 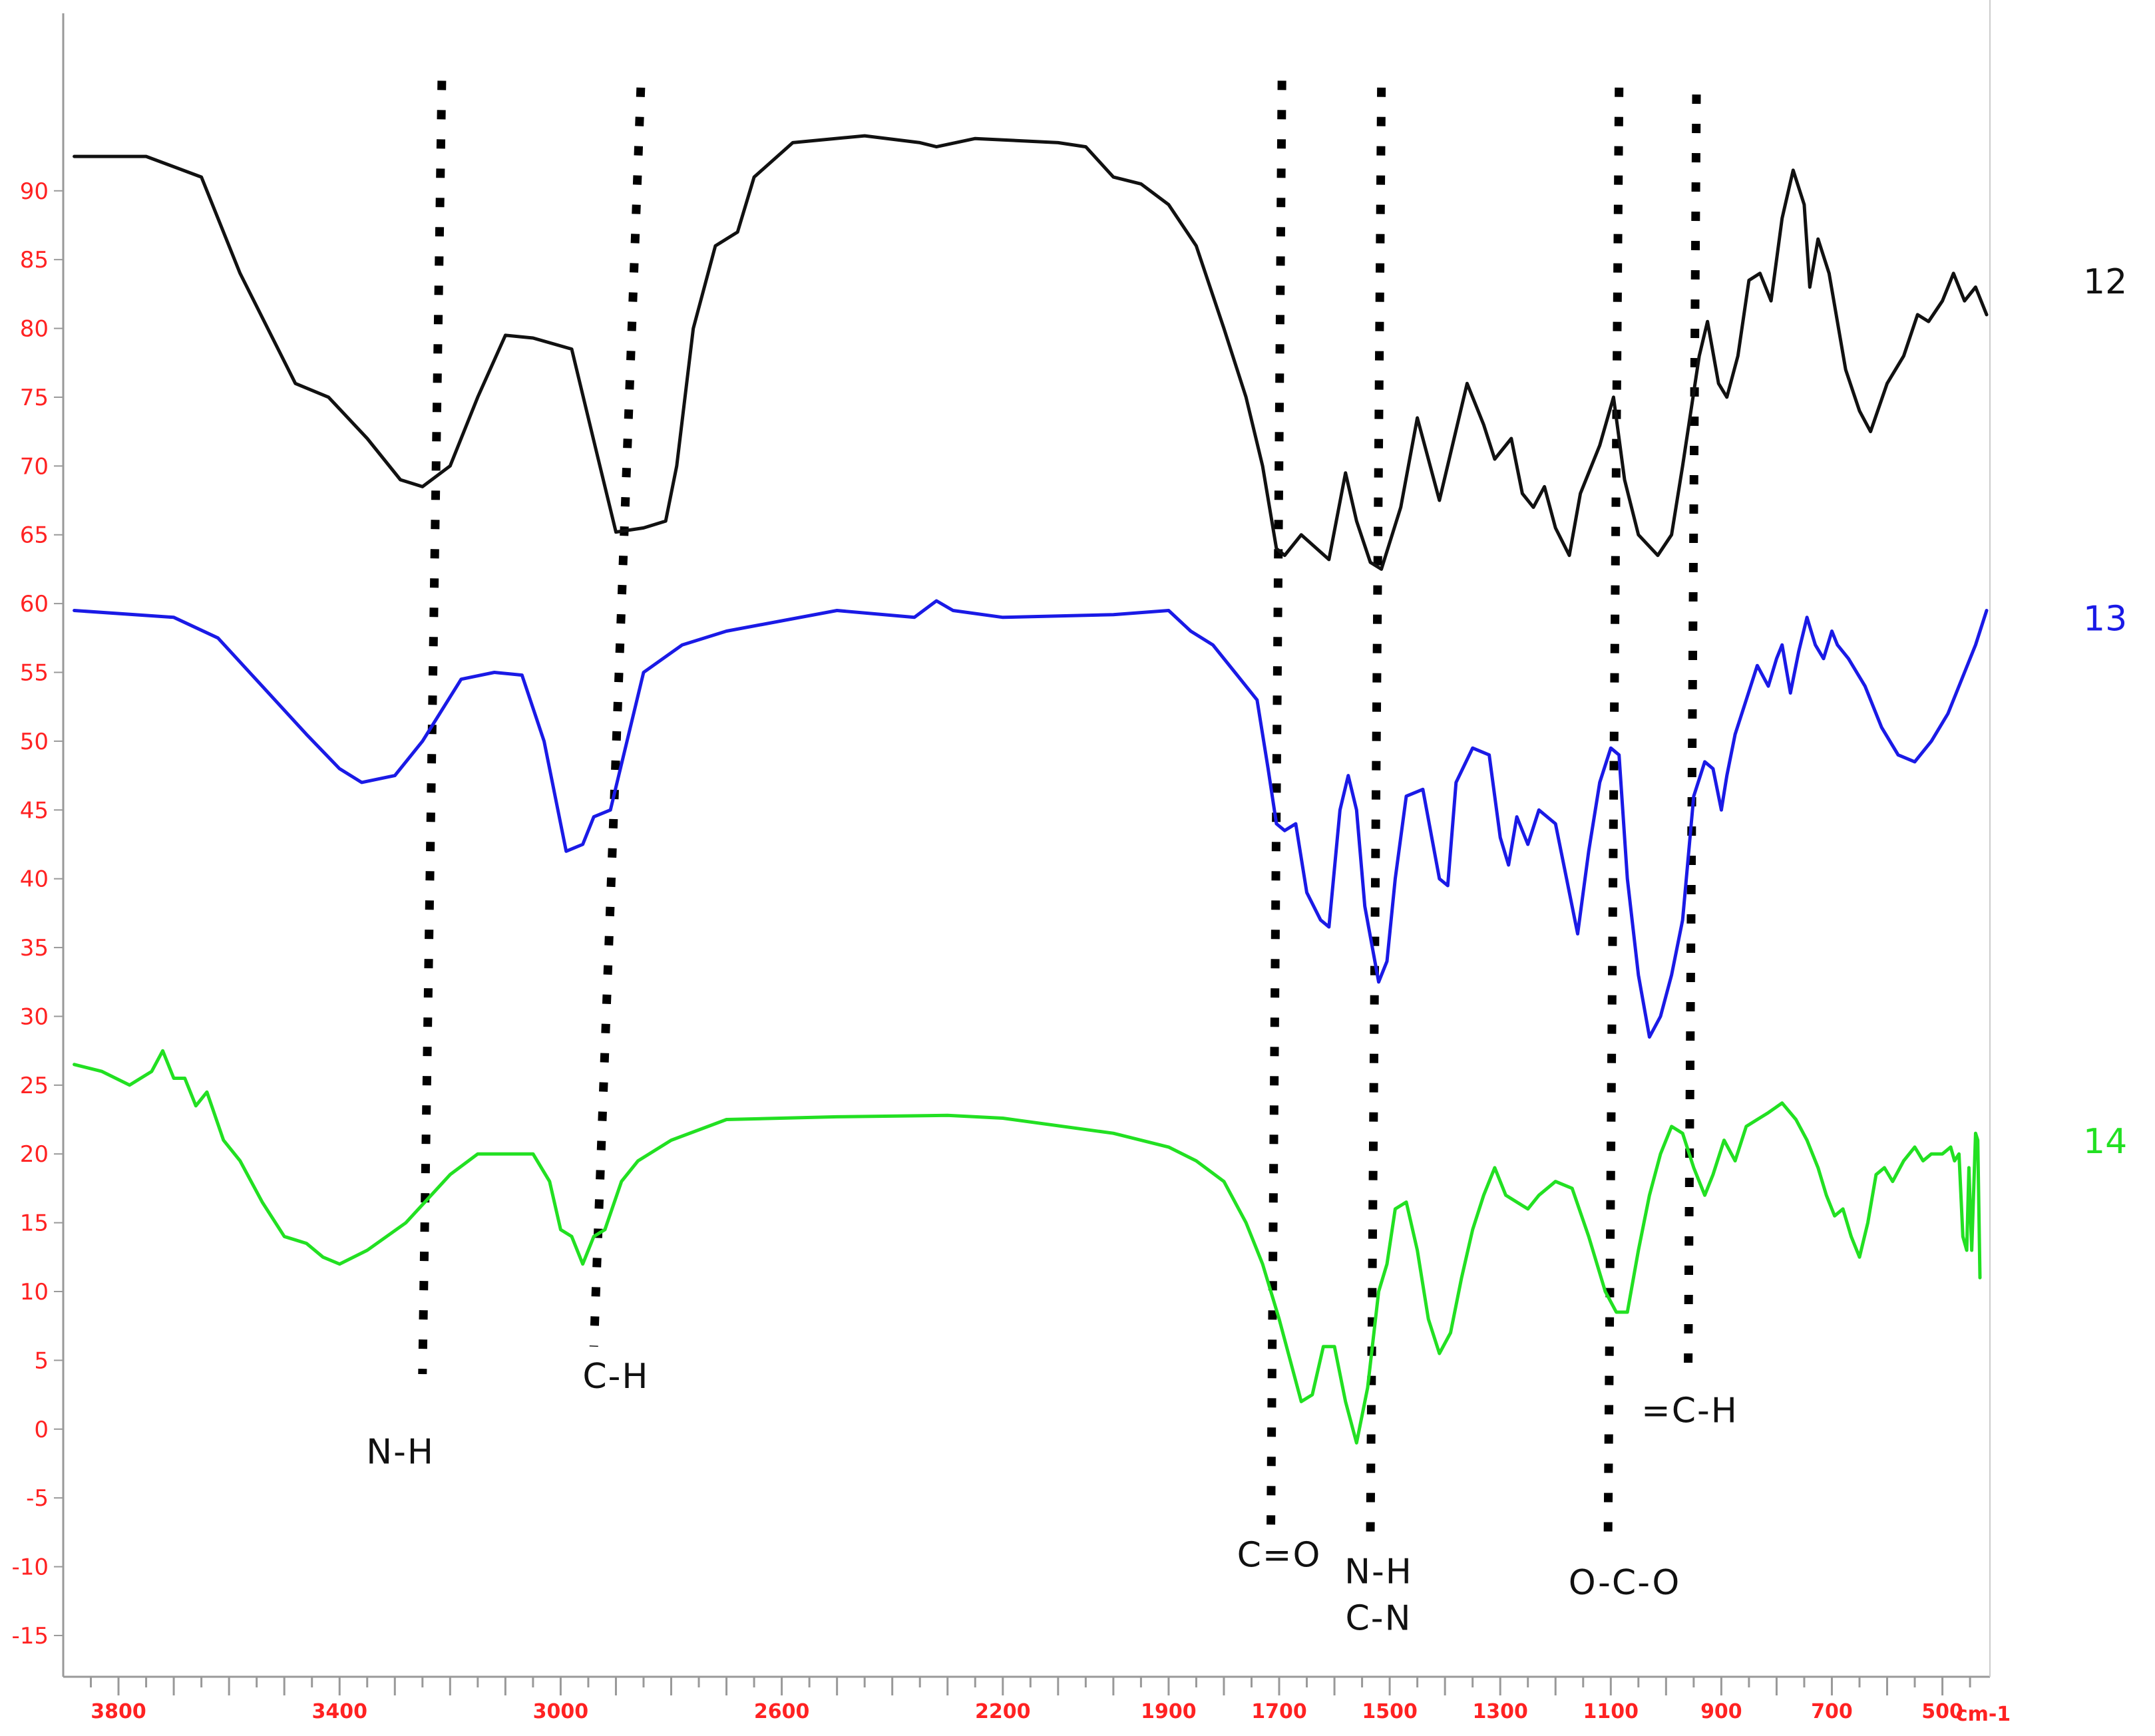 I want to click on x-tick-label: 2600, so click(x=782, y=1711).